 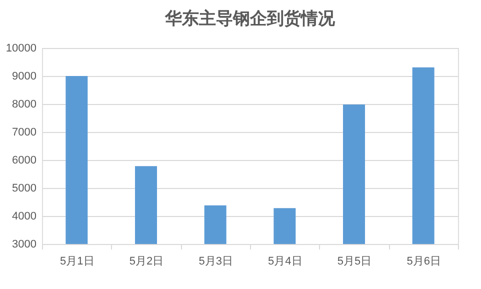 I want to click on x-tick-label: 5月4日, so click(x=285, y=262).